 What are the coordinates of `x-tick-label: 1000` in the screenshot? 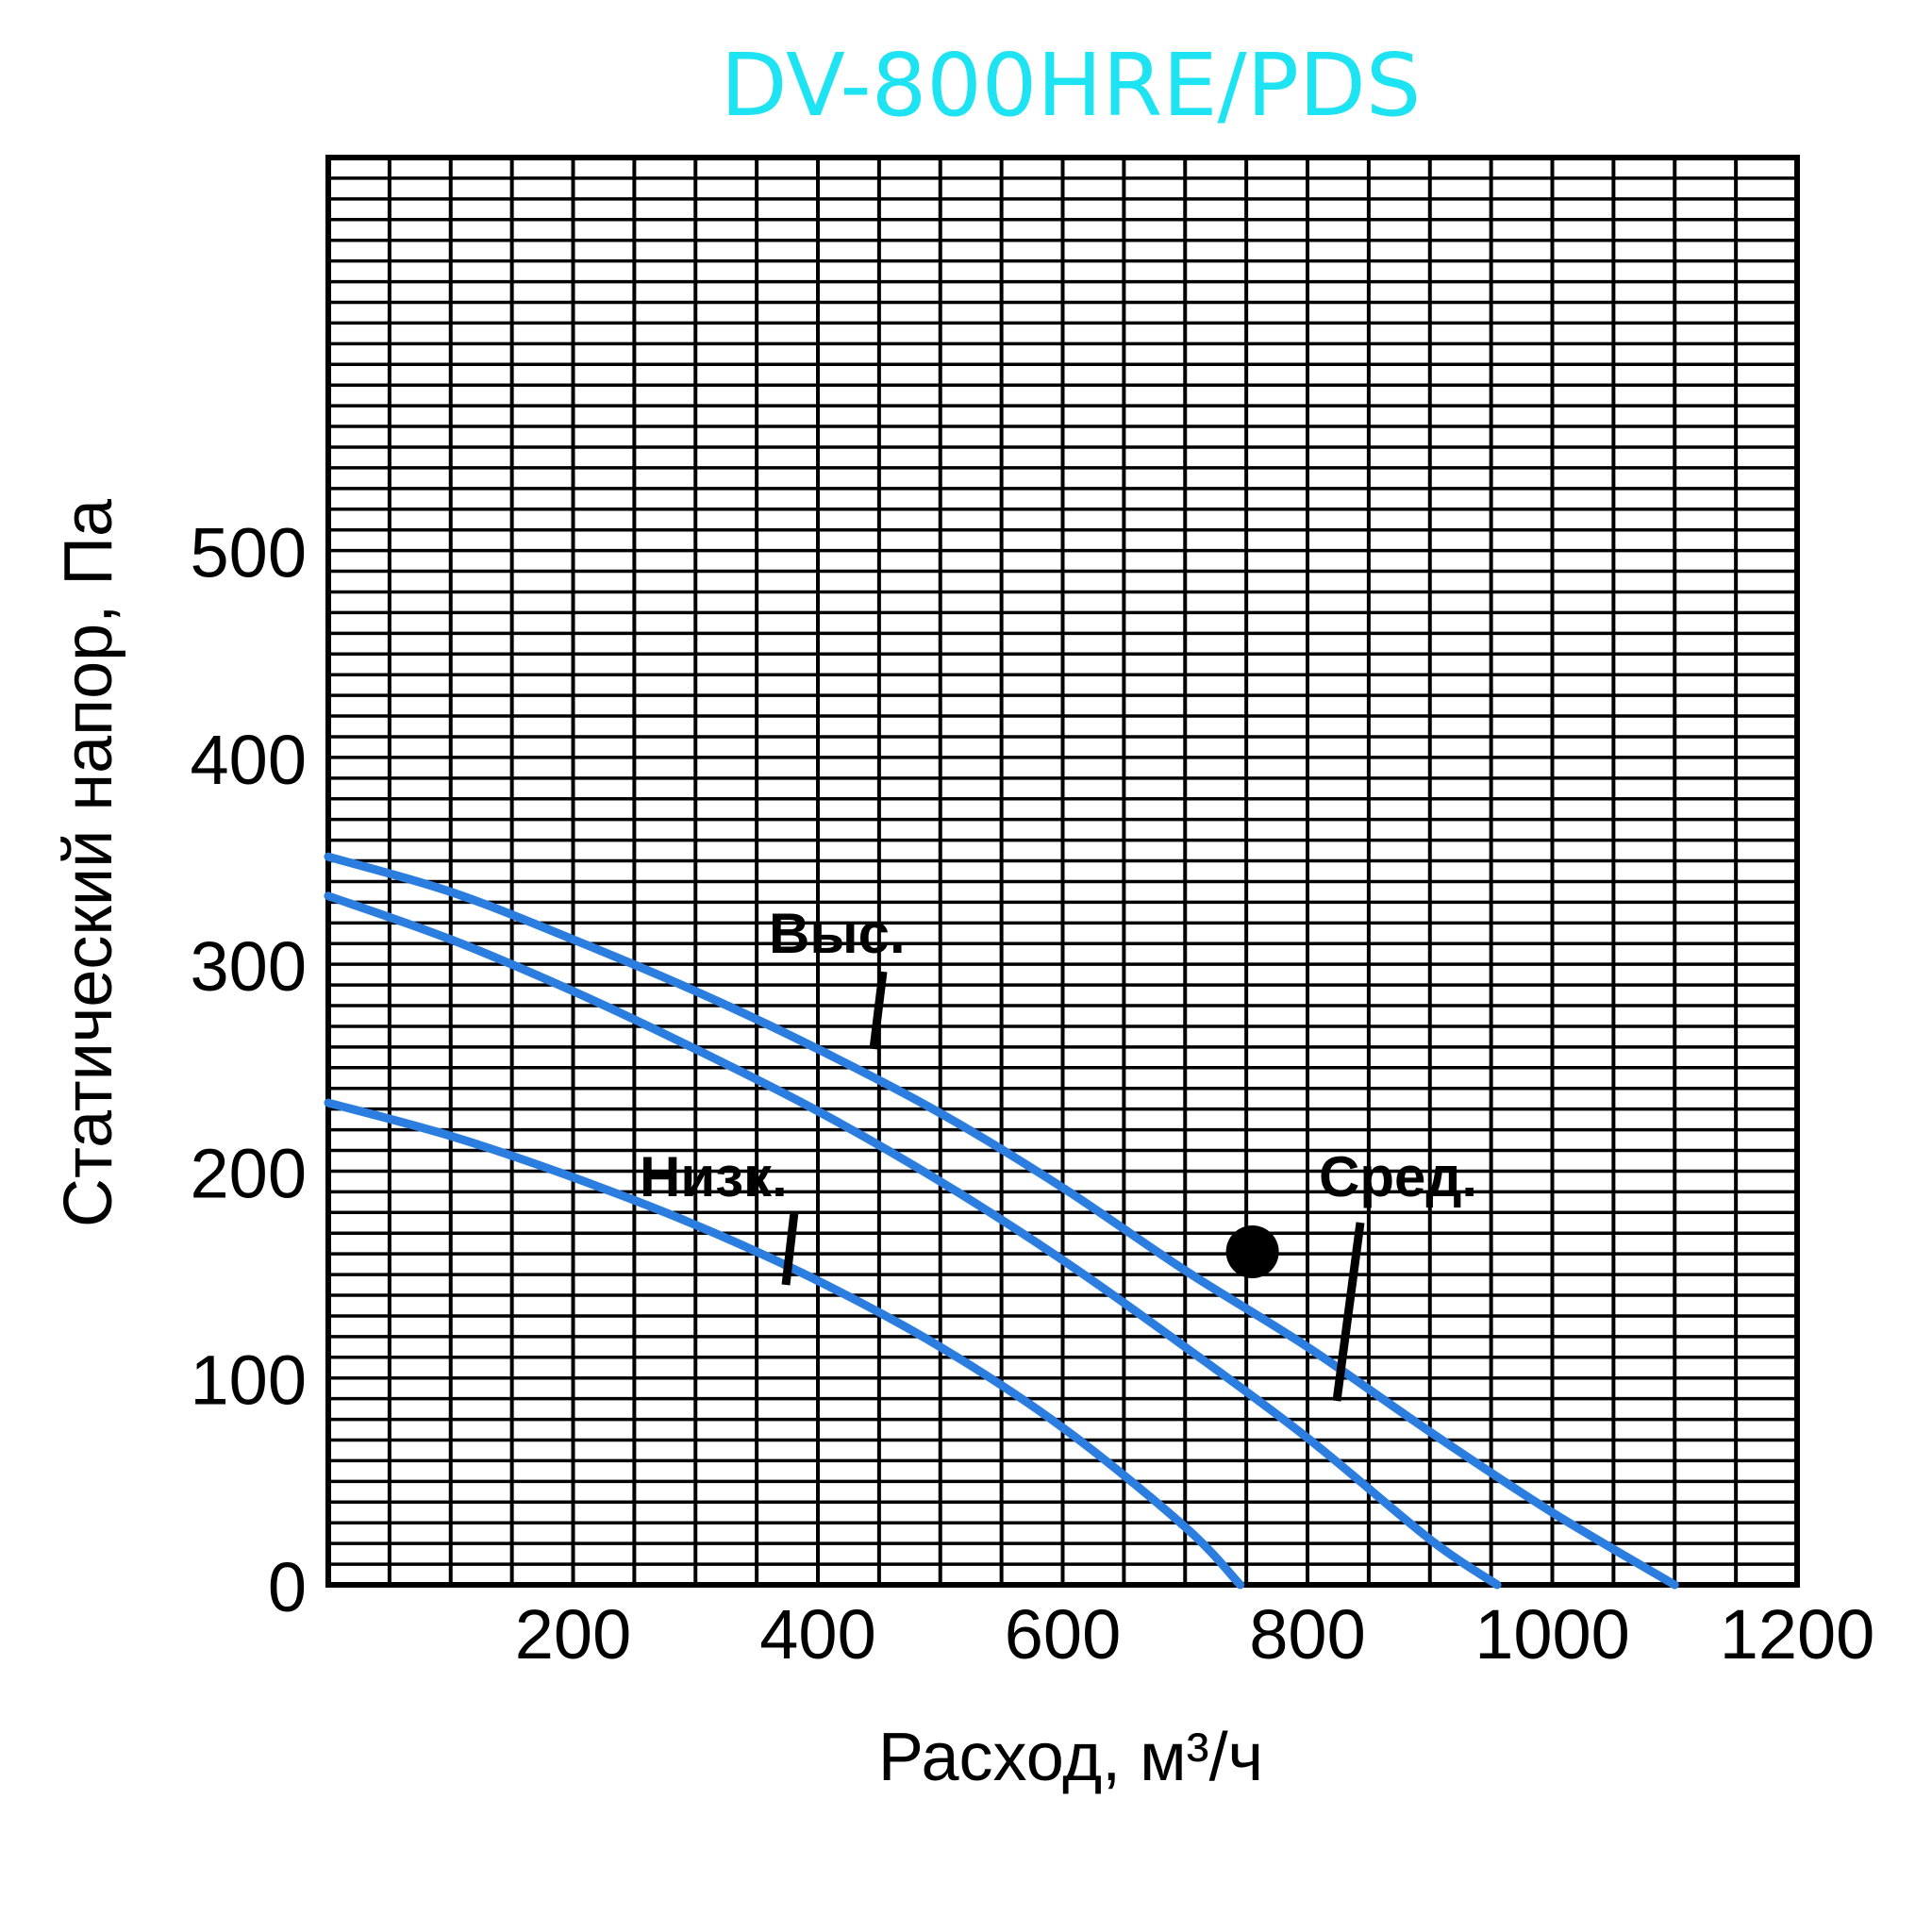 It's located at (1552, 1635).